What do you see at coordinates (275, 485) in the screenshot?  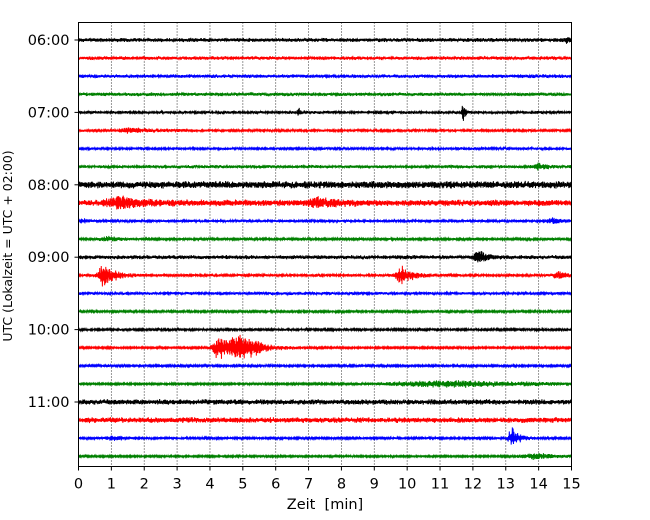 I see `x-tick-label: 6` at bounding box center [275, 485].